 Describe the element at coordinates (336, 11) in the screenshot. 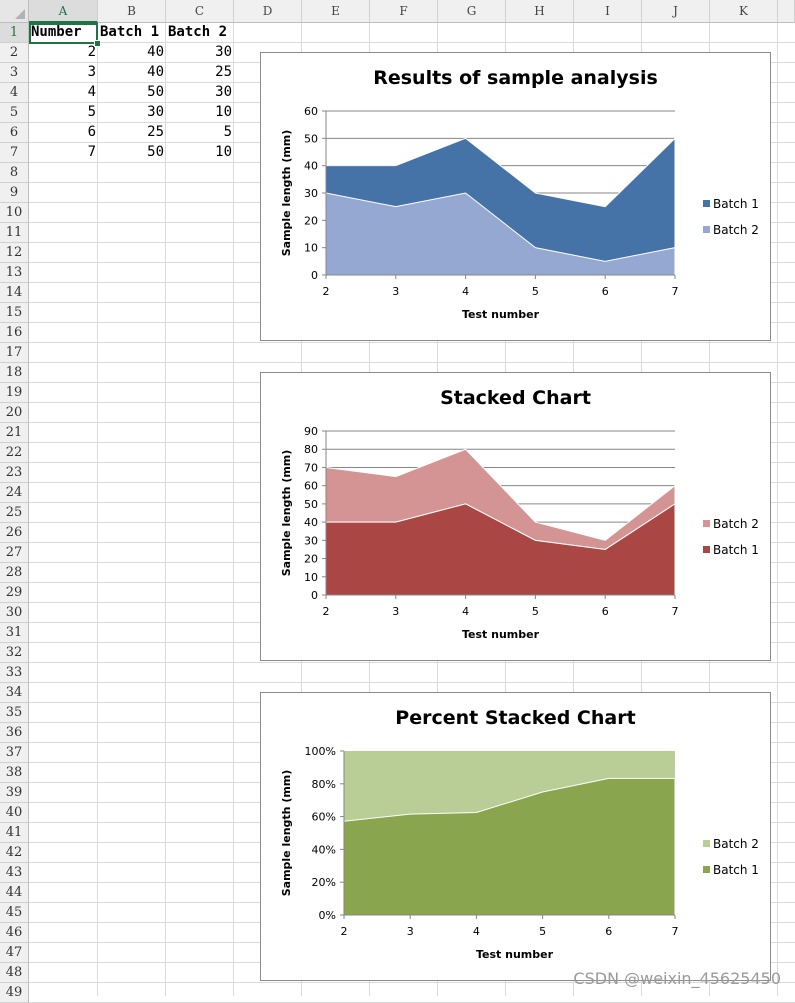

I see `column-header-e: E` at that location.